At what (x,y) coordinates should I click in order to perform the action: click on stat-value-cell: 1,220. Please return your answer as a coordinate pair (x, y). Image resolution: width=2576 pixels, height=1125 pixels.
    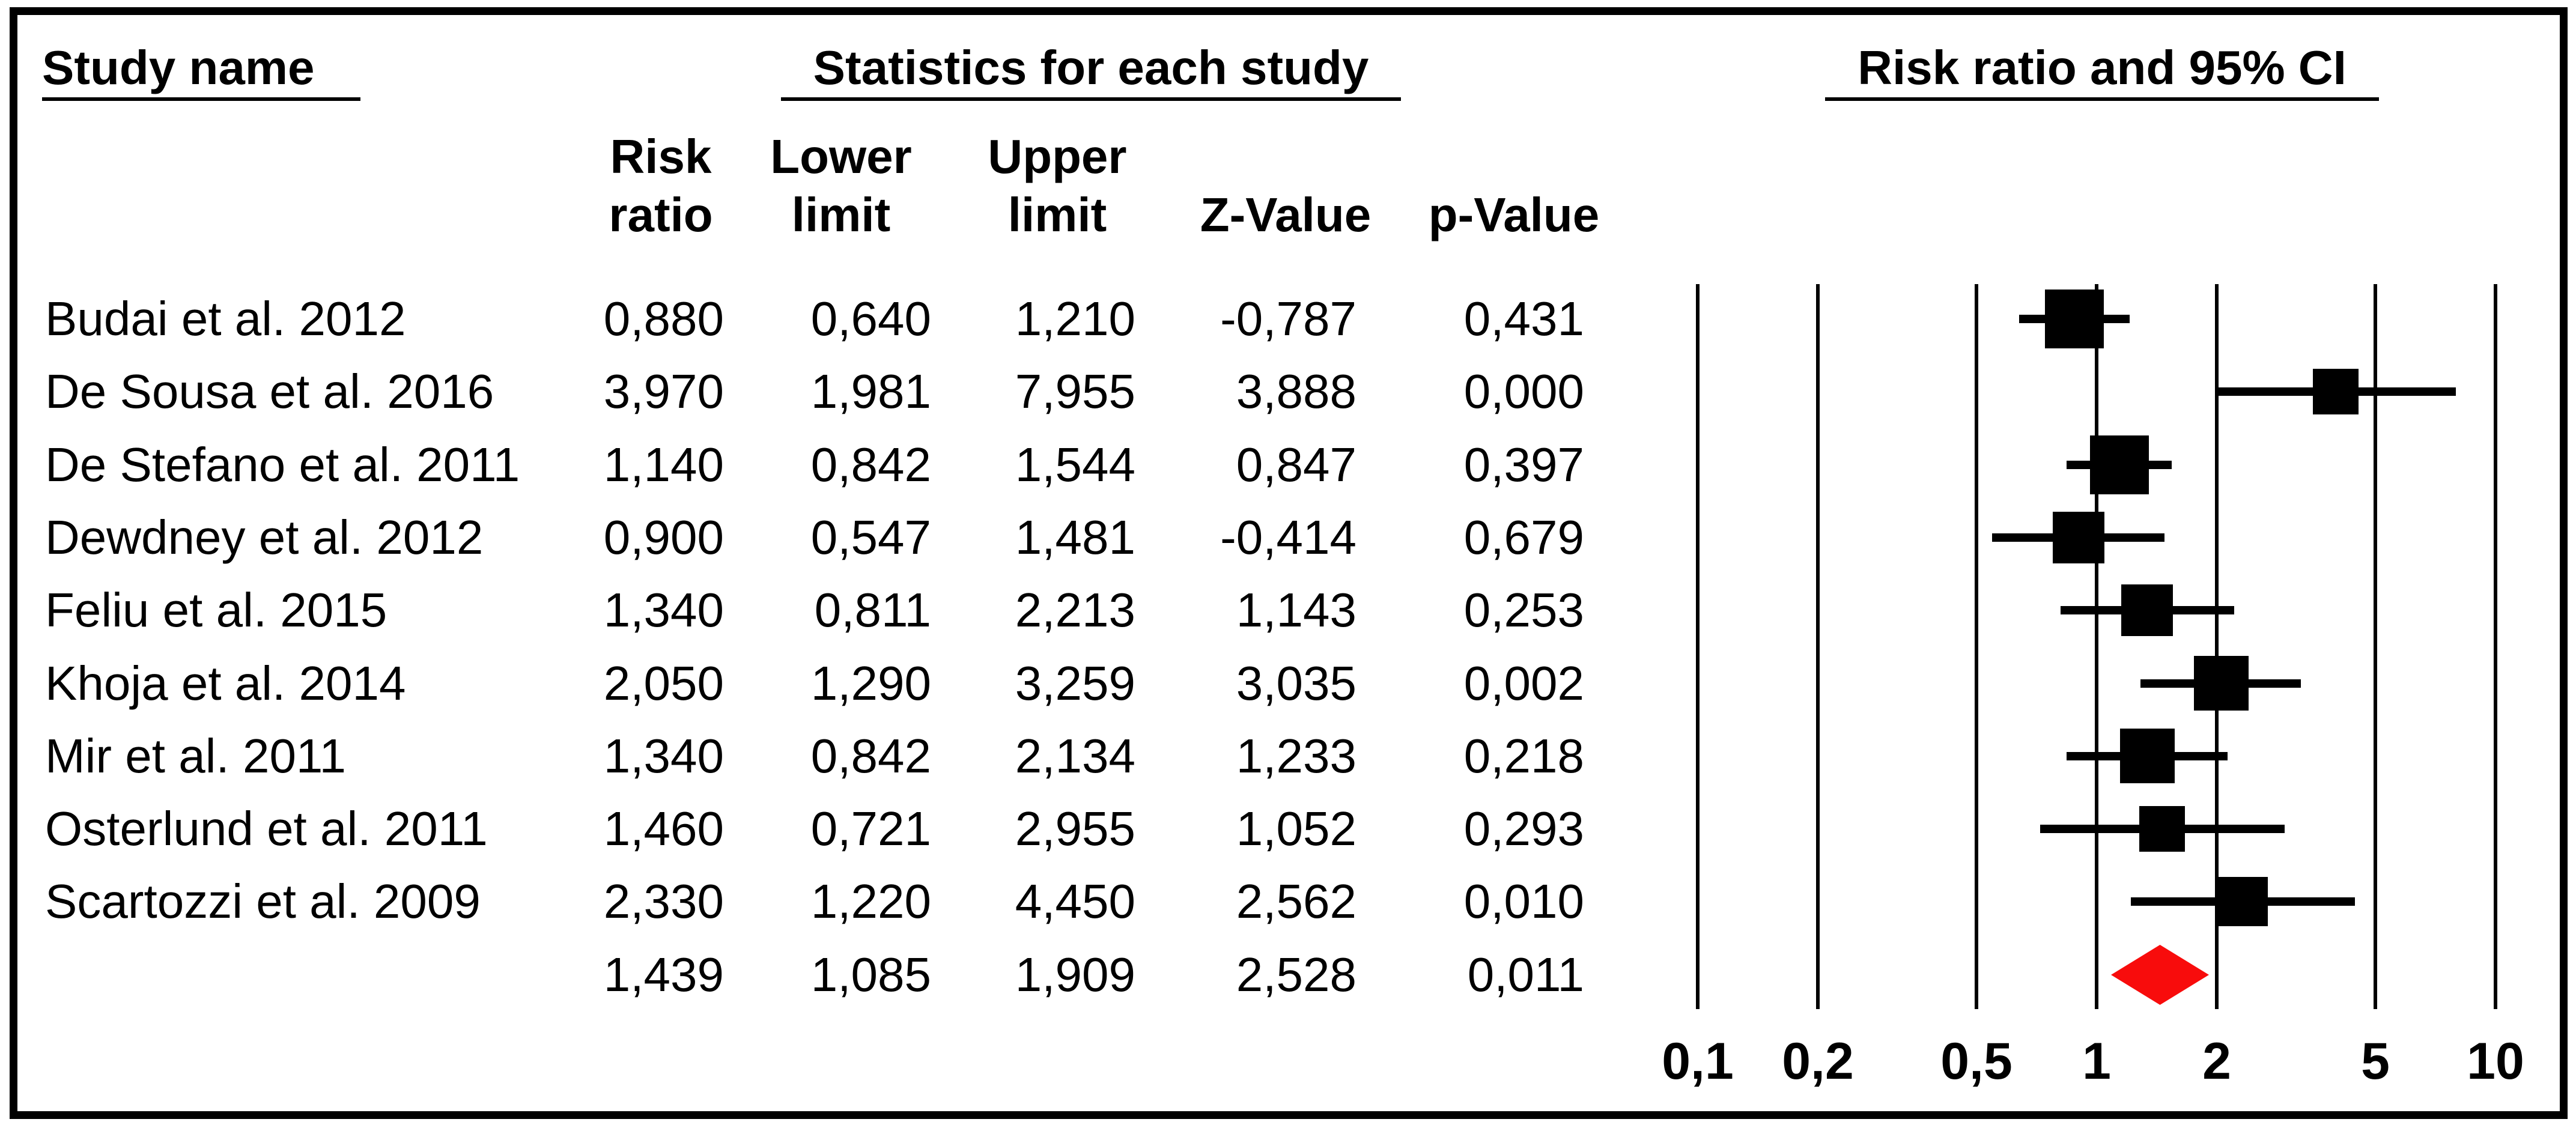
    Looking at the image, I should click on (870, 902).